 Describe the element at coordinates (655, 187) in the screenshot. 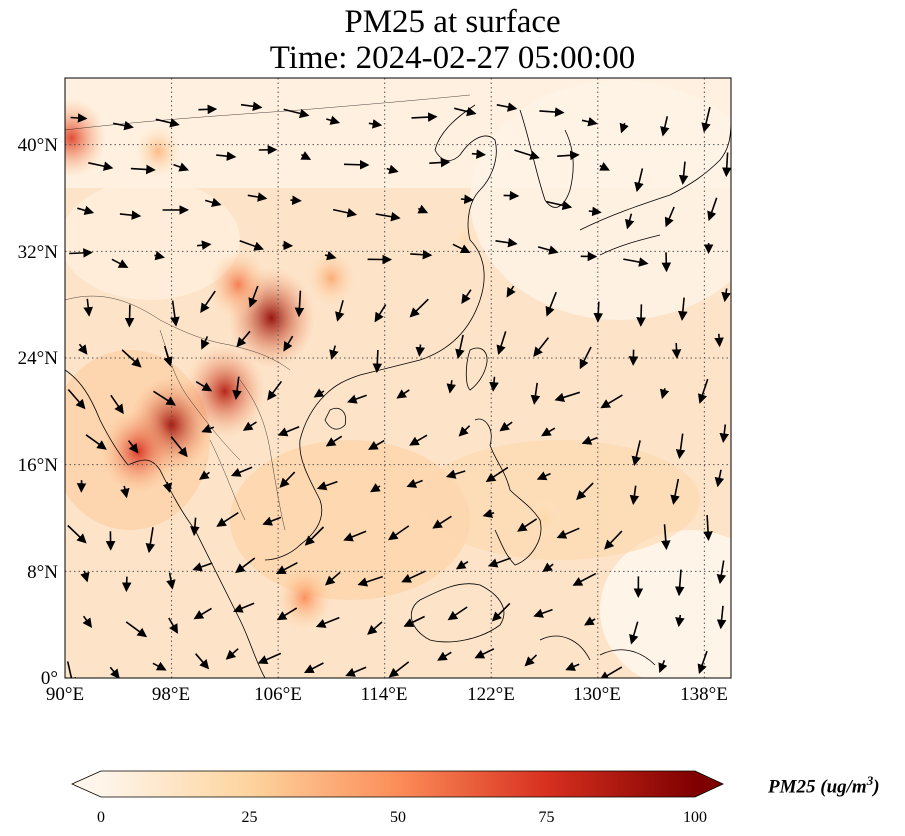

I see `japan-coast` at that location.